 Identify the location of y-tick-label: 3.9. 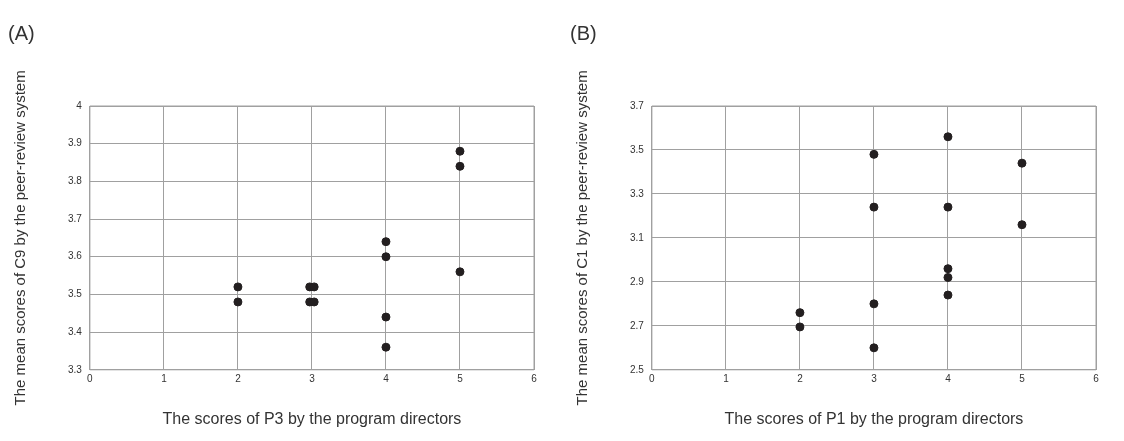
(75, 143).